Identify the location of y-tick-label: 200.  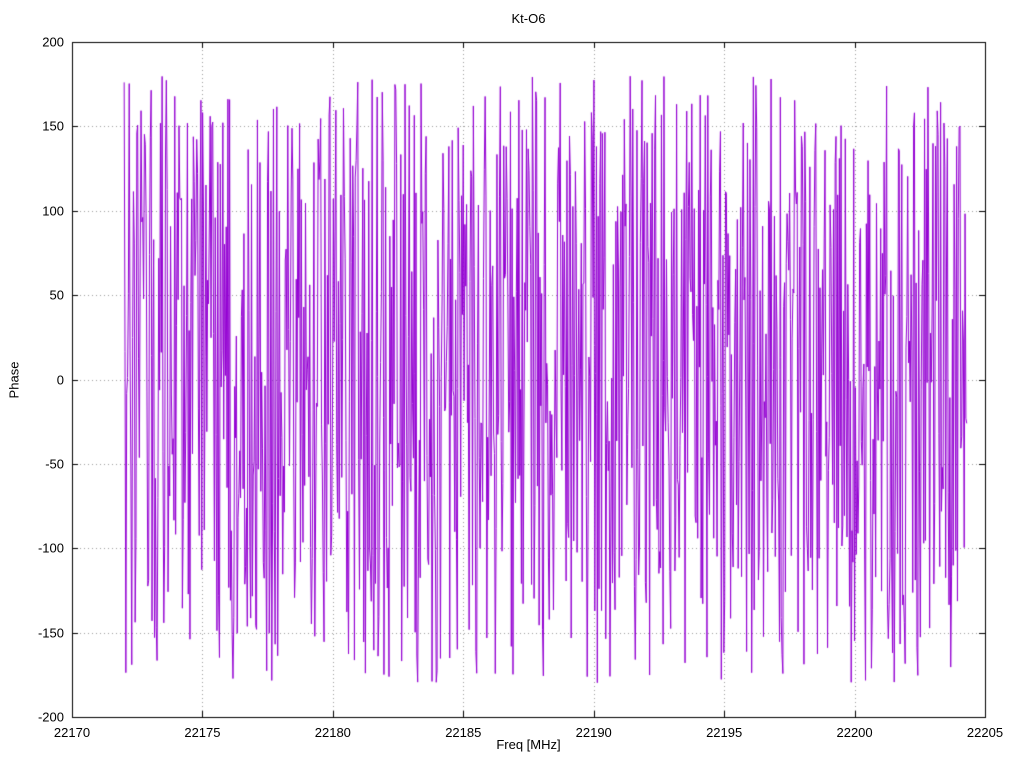
(53, 42).